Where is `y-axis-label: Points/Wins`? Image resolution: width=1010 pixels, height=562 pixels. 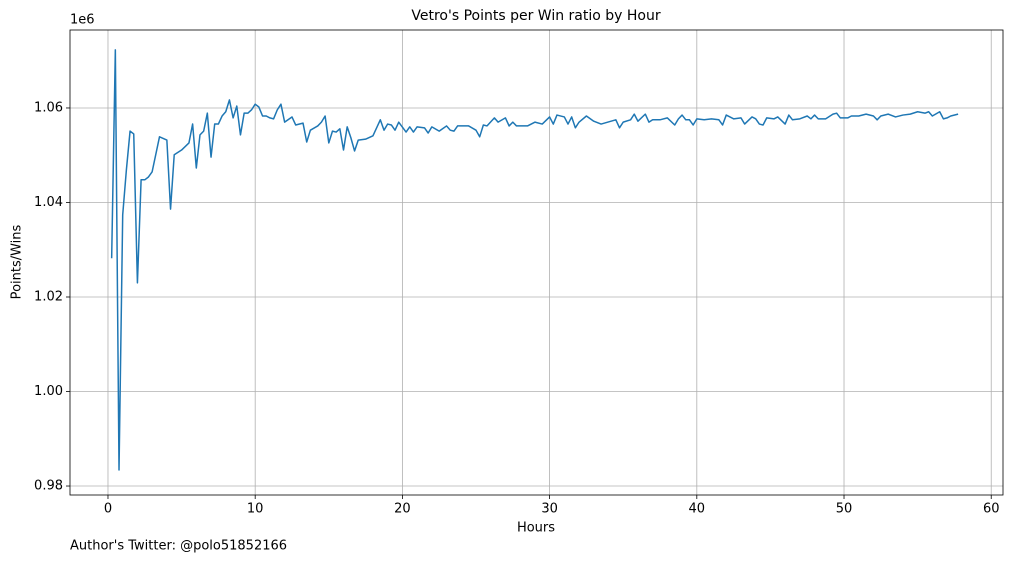 y-axis-label: Points/Wins is located at coordinates (17, 261).